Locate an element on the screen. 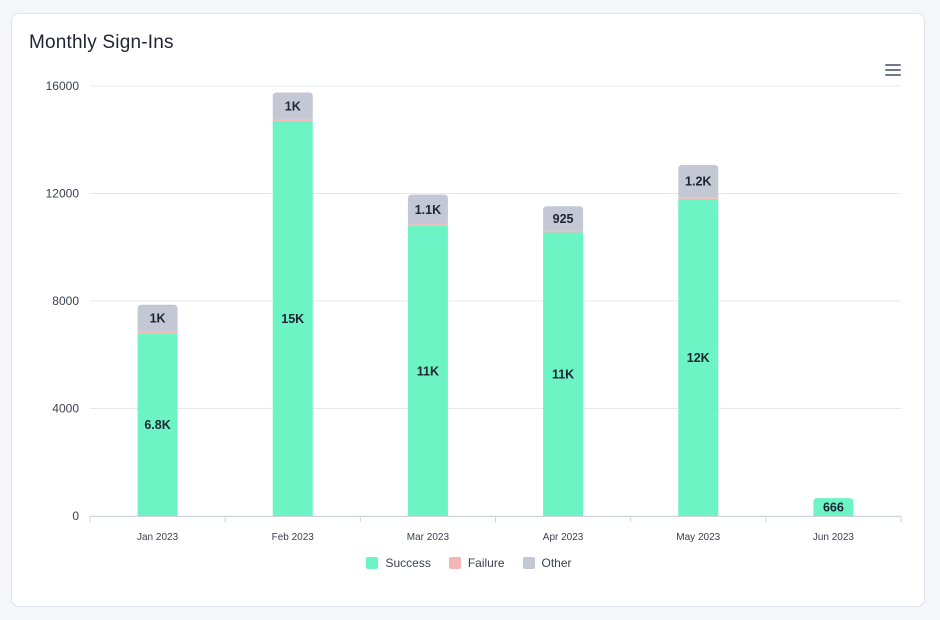 The height and width of the screenshot is (620, 940). data-label: 15K is located at coordinates (292, 319).